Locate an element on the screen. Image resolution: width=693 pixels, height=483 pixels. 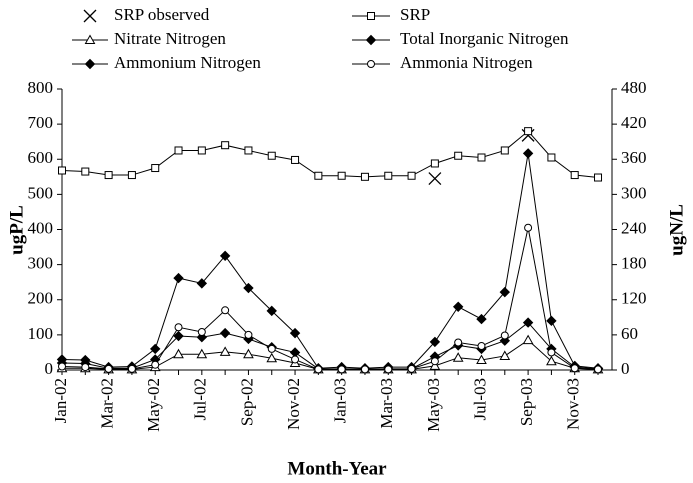
series-line is located at coordinates (330, 345).